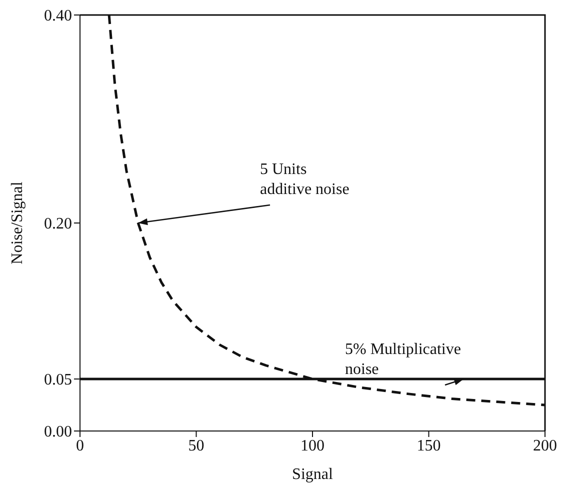 The image size is (563, 493). I want to click on annotation: 5% Multiplicative noise, so click(403, 360).